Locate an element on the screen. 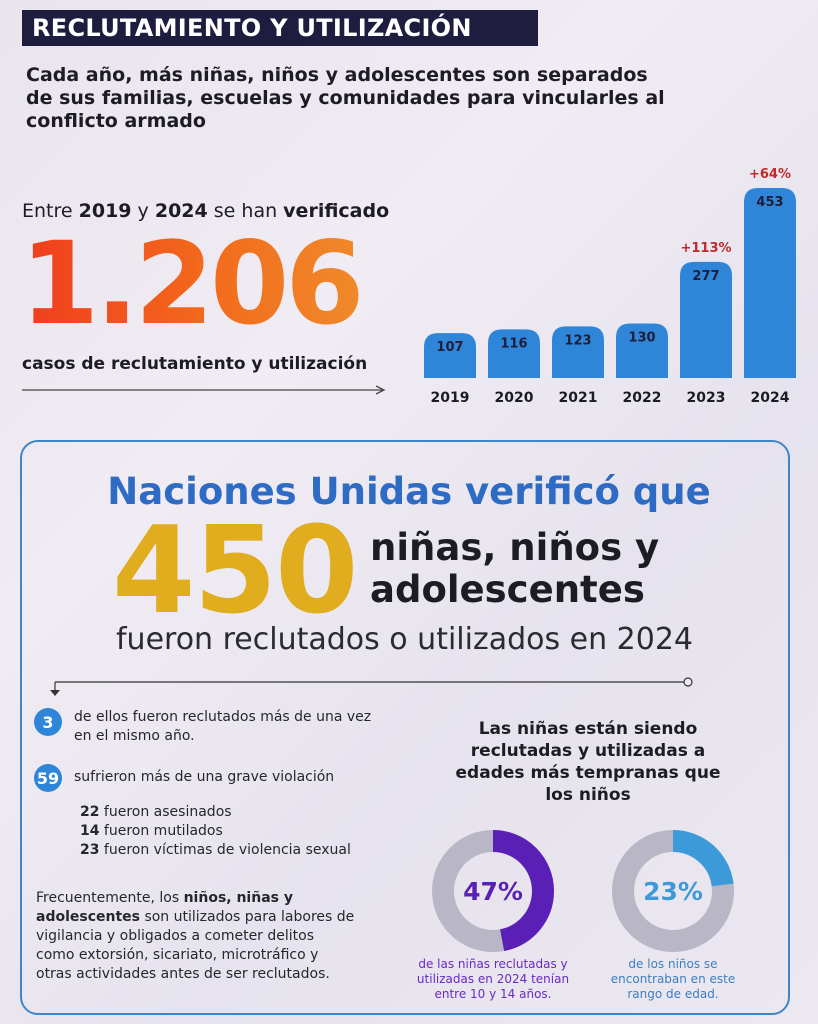  bar-value-label: 130 is located at coordinates (641, 337).